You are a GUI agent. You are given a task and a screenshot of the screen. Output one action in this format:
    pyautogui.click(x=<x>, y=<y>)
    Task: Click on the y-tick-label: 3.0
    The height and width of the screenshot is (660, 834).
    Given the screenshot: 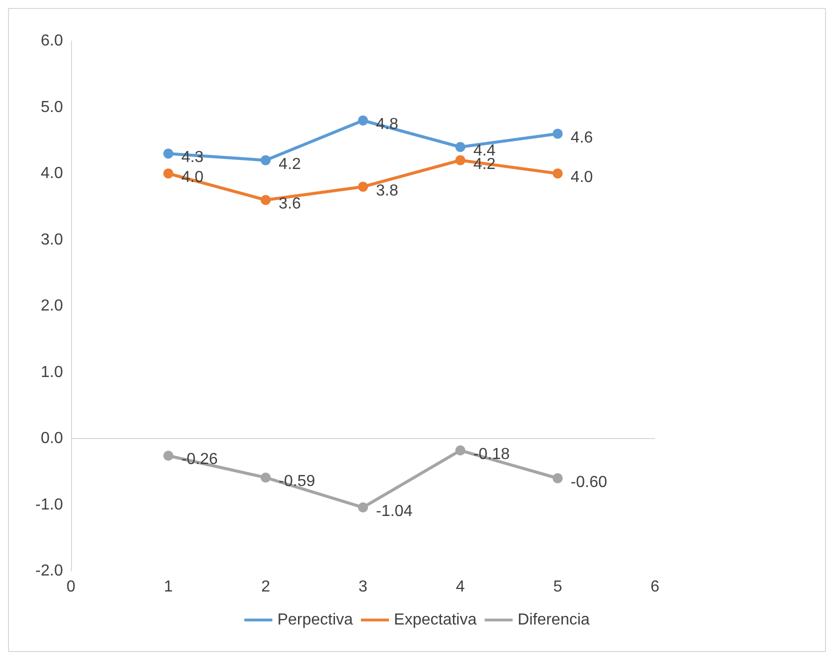 What is the action you would take?
    pyautogui.click(x=52, y=239)
    